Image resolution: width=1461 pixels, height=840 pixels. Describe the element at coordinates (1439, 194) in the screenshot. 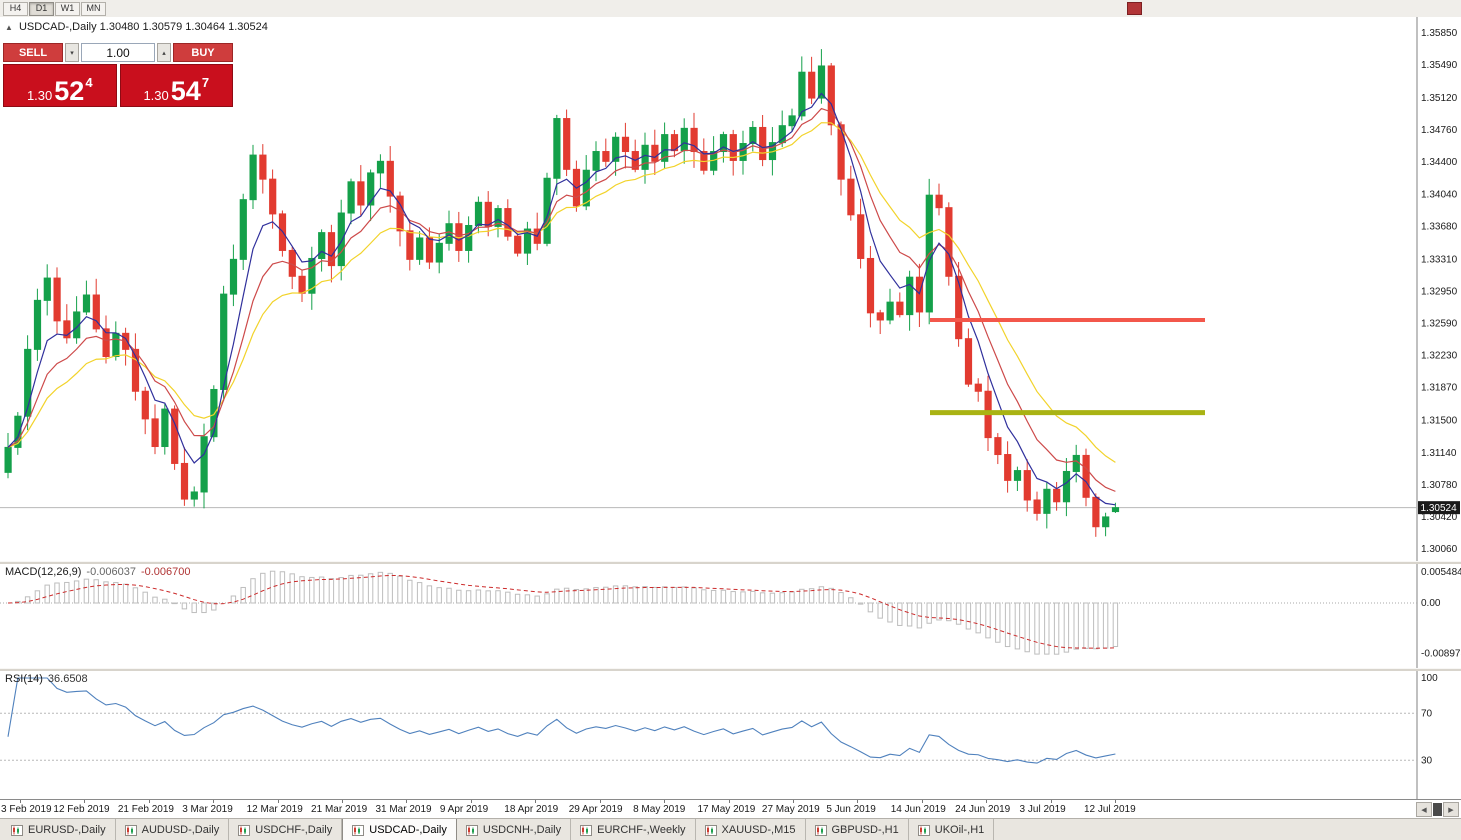

I see `svg-text: 1.34040` at that location.